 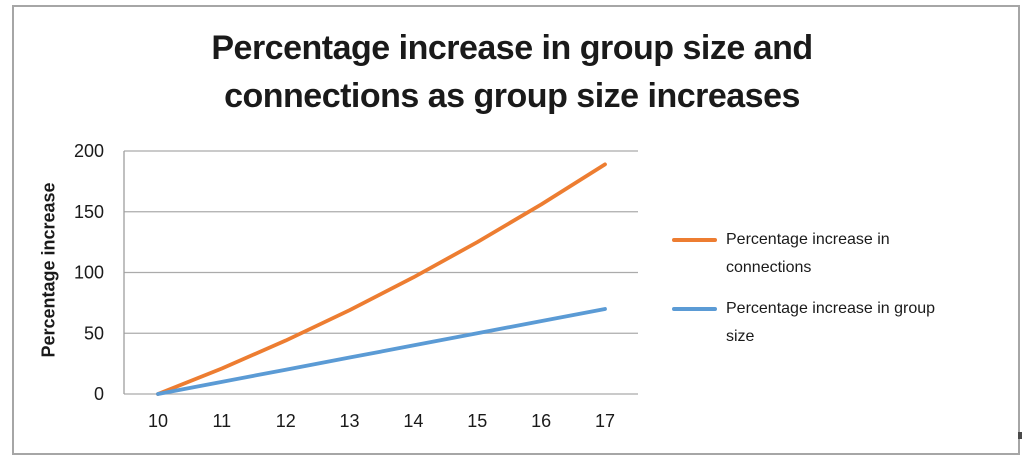 What do you see at coordinates (541, 421) in the screenshot?
I see `x-tick-label-16: 16` at bounding box center [541, 421].